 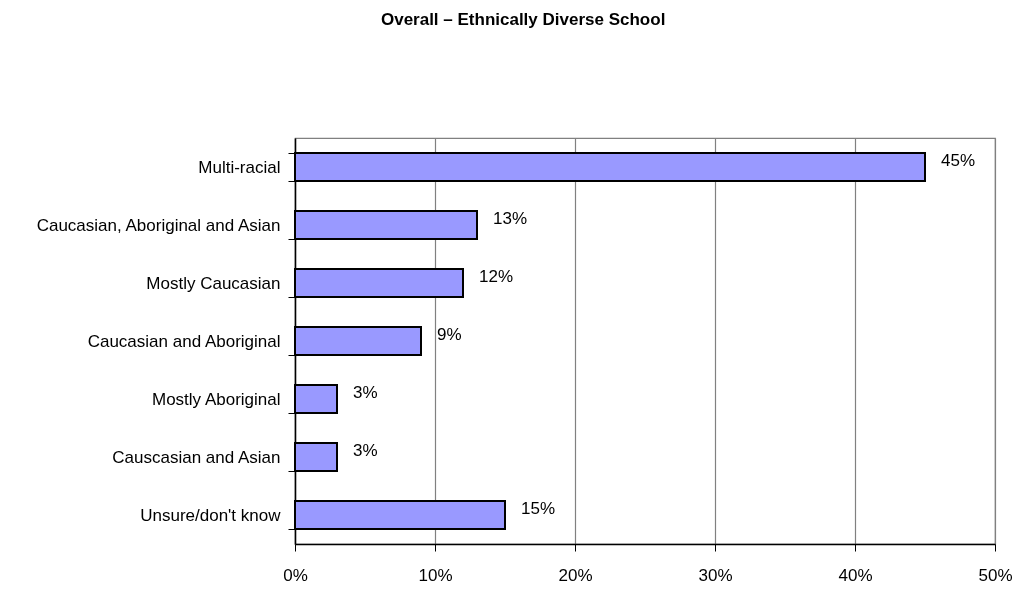 I want to click on data-label: 15%, so click(x=538, y=508).